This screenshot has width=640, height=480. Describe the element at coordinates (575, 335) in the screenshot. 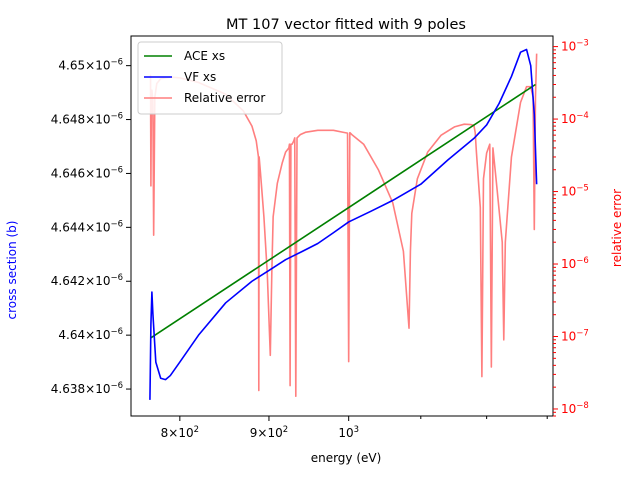

I see `y2-tick-label-1: 10⁻⁷` at that location.